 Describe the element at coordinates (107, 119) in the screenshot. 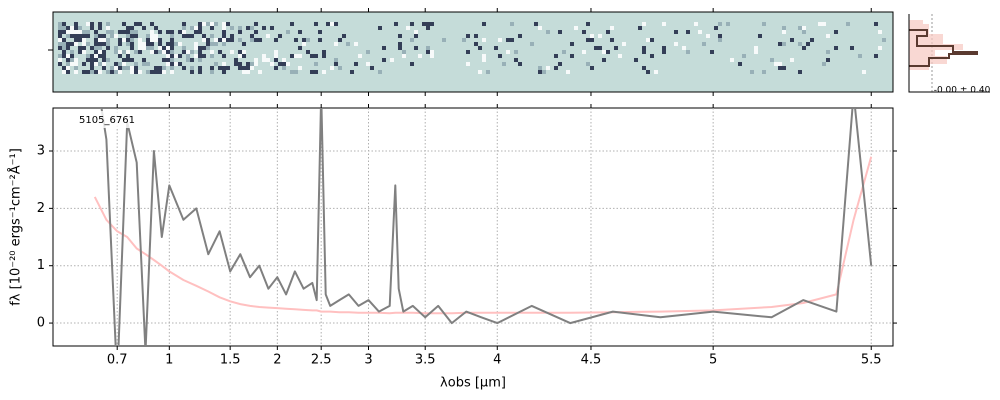

I see `label-box` at that location.